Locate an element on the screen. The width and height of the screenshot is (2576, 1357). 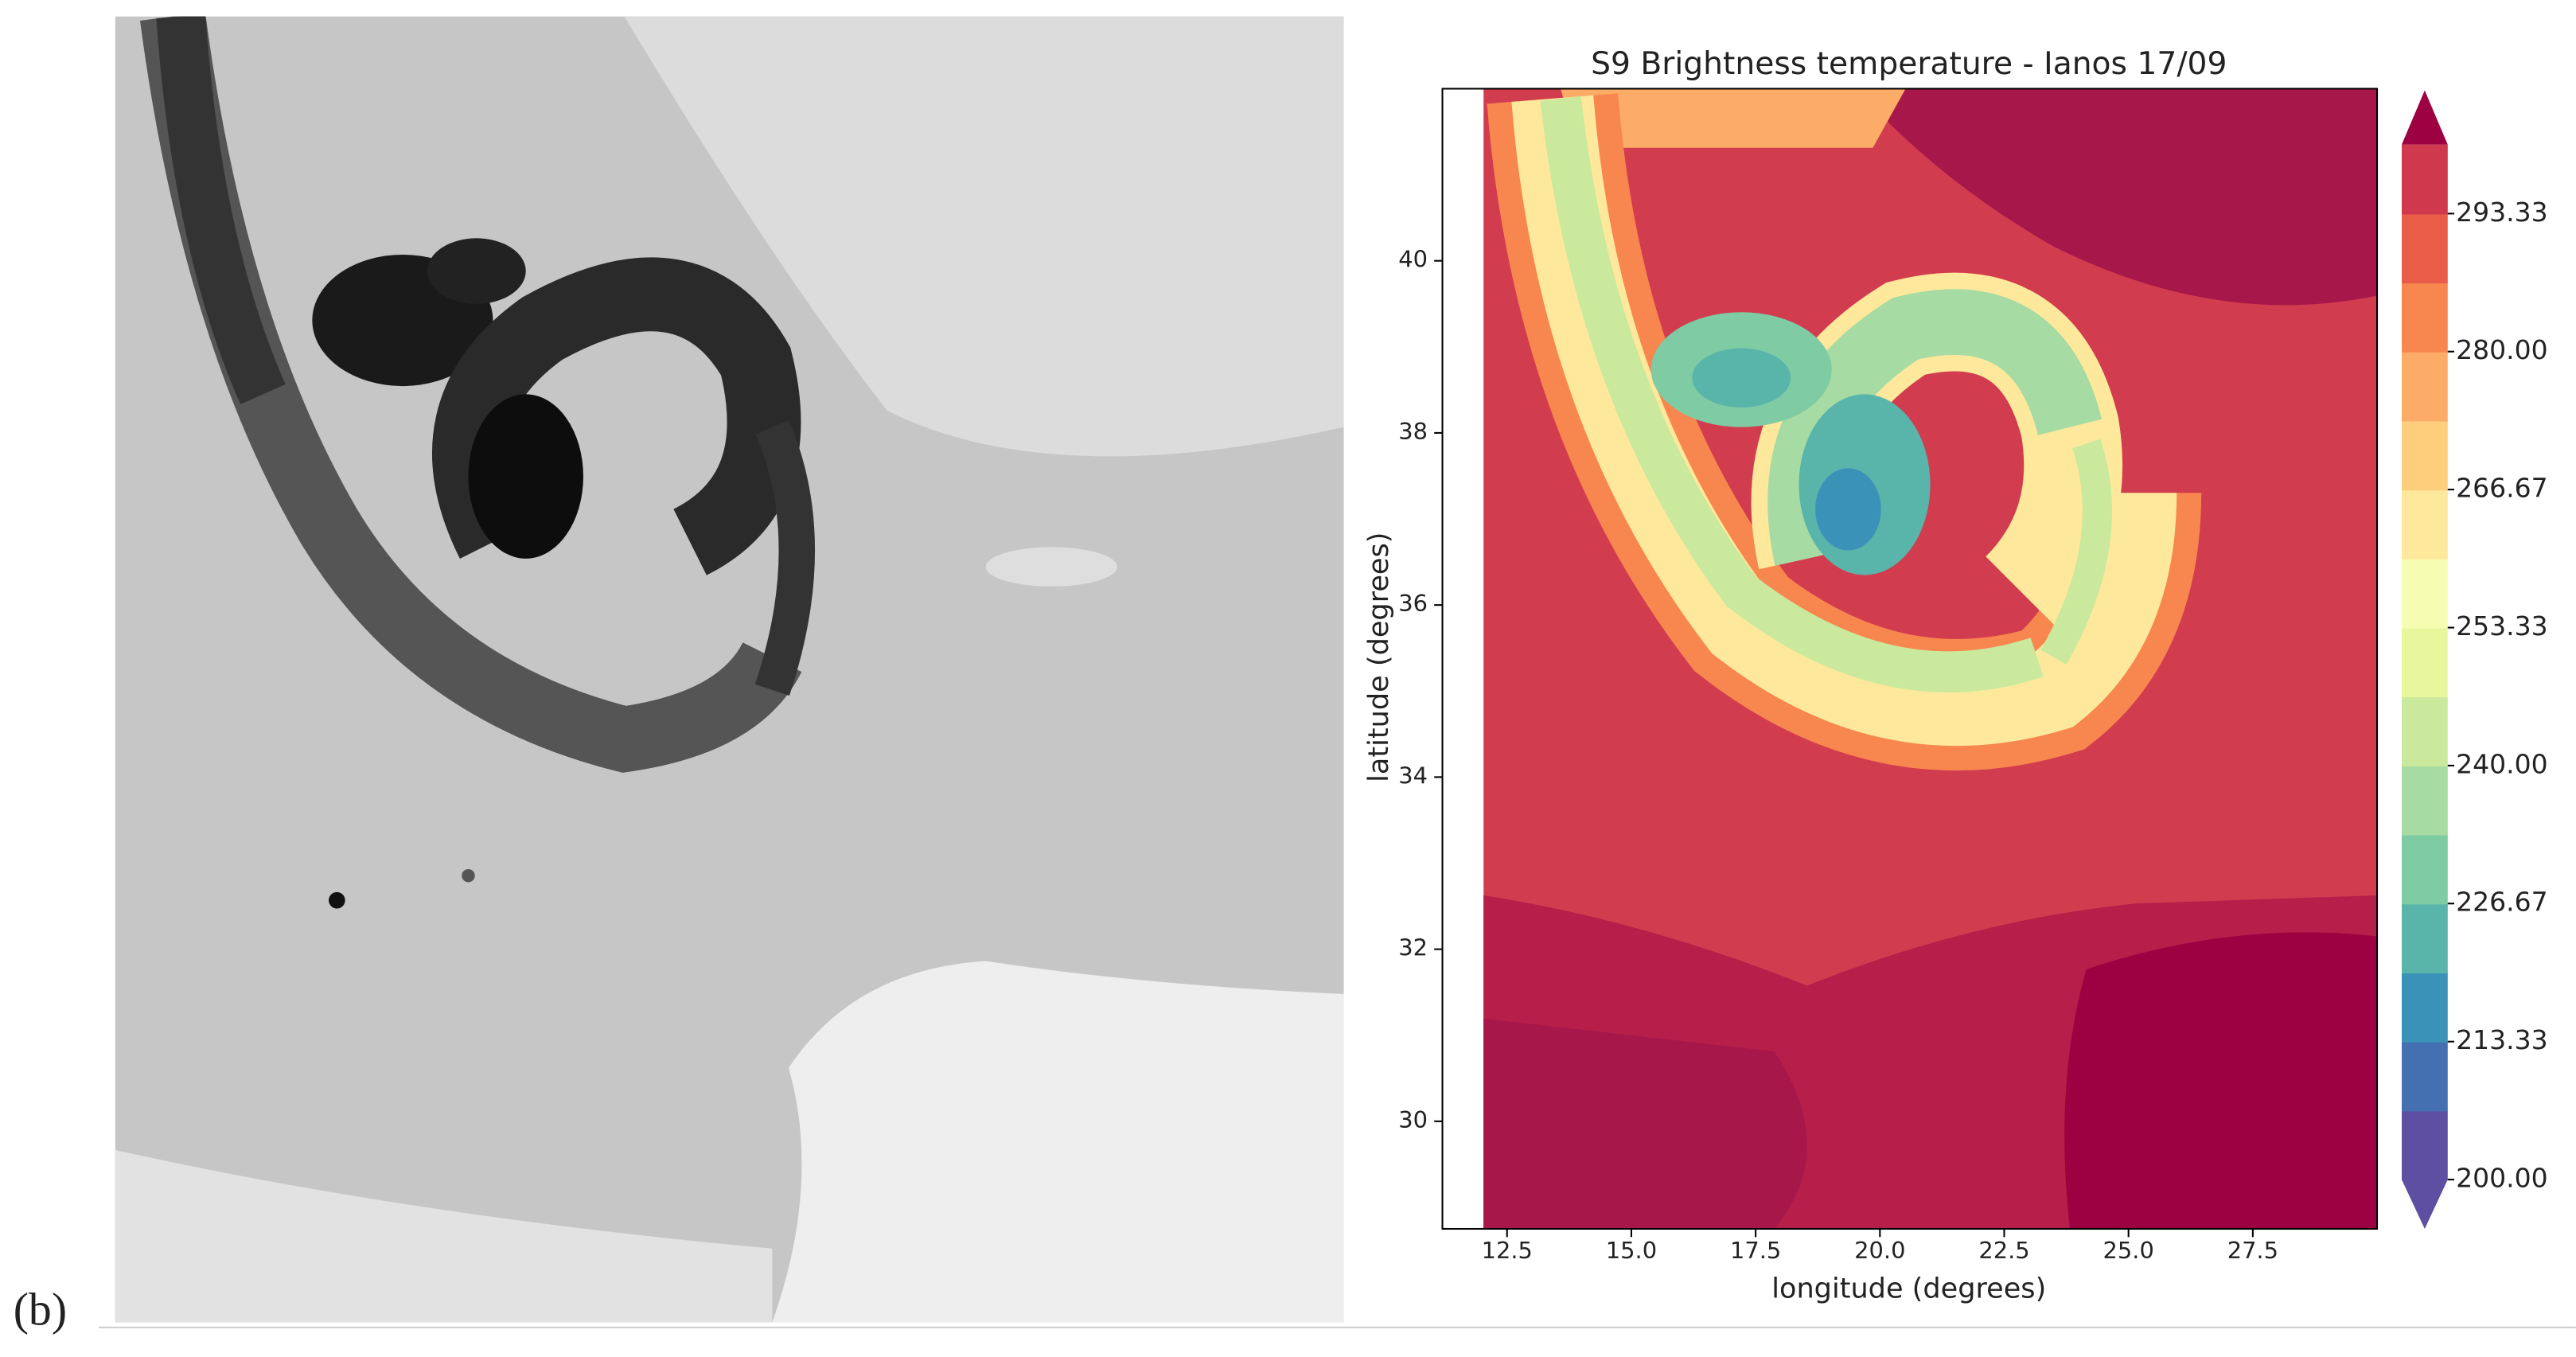
y-tick-label: 34 is located at coordinates (1413, 775).